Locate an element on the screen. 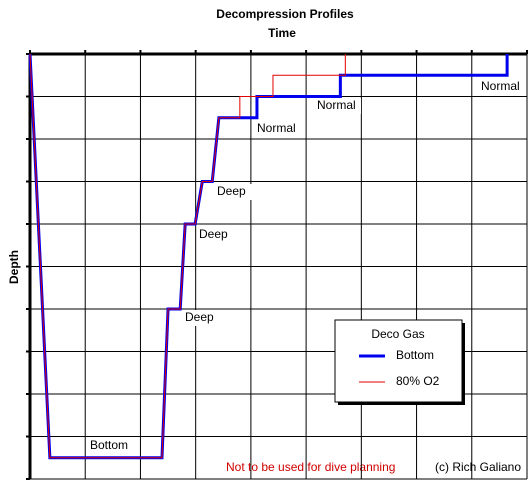 The image size is (532, 481). y-axis-label: Depth is located at coordinates (14, 267).